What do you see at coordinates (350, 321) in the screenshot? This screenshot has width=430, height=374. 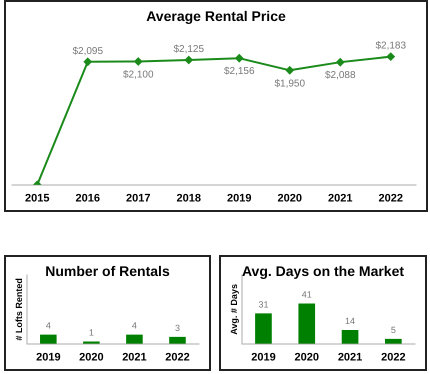 I see `data-label: 14` at bounding box center [350, 321].